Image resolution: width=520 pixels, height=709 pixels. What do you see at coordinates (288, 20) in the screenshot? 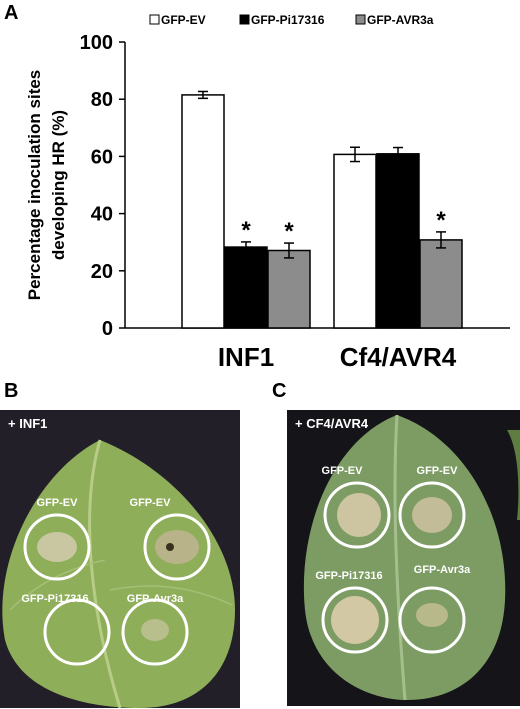
I see `legend-label: GFP-Pi17316` at bounding box center [288, 20].